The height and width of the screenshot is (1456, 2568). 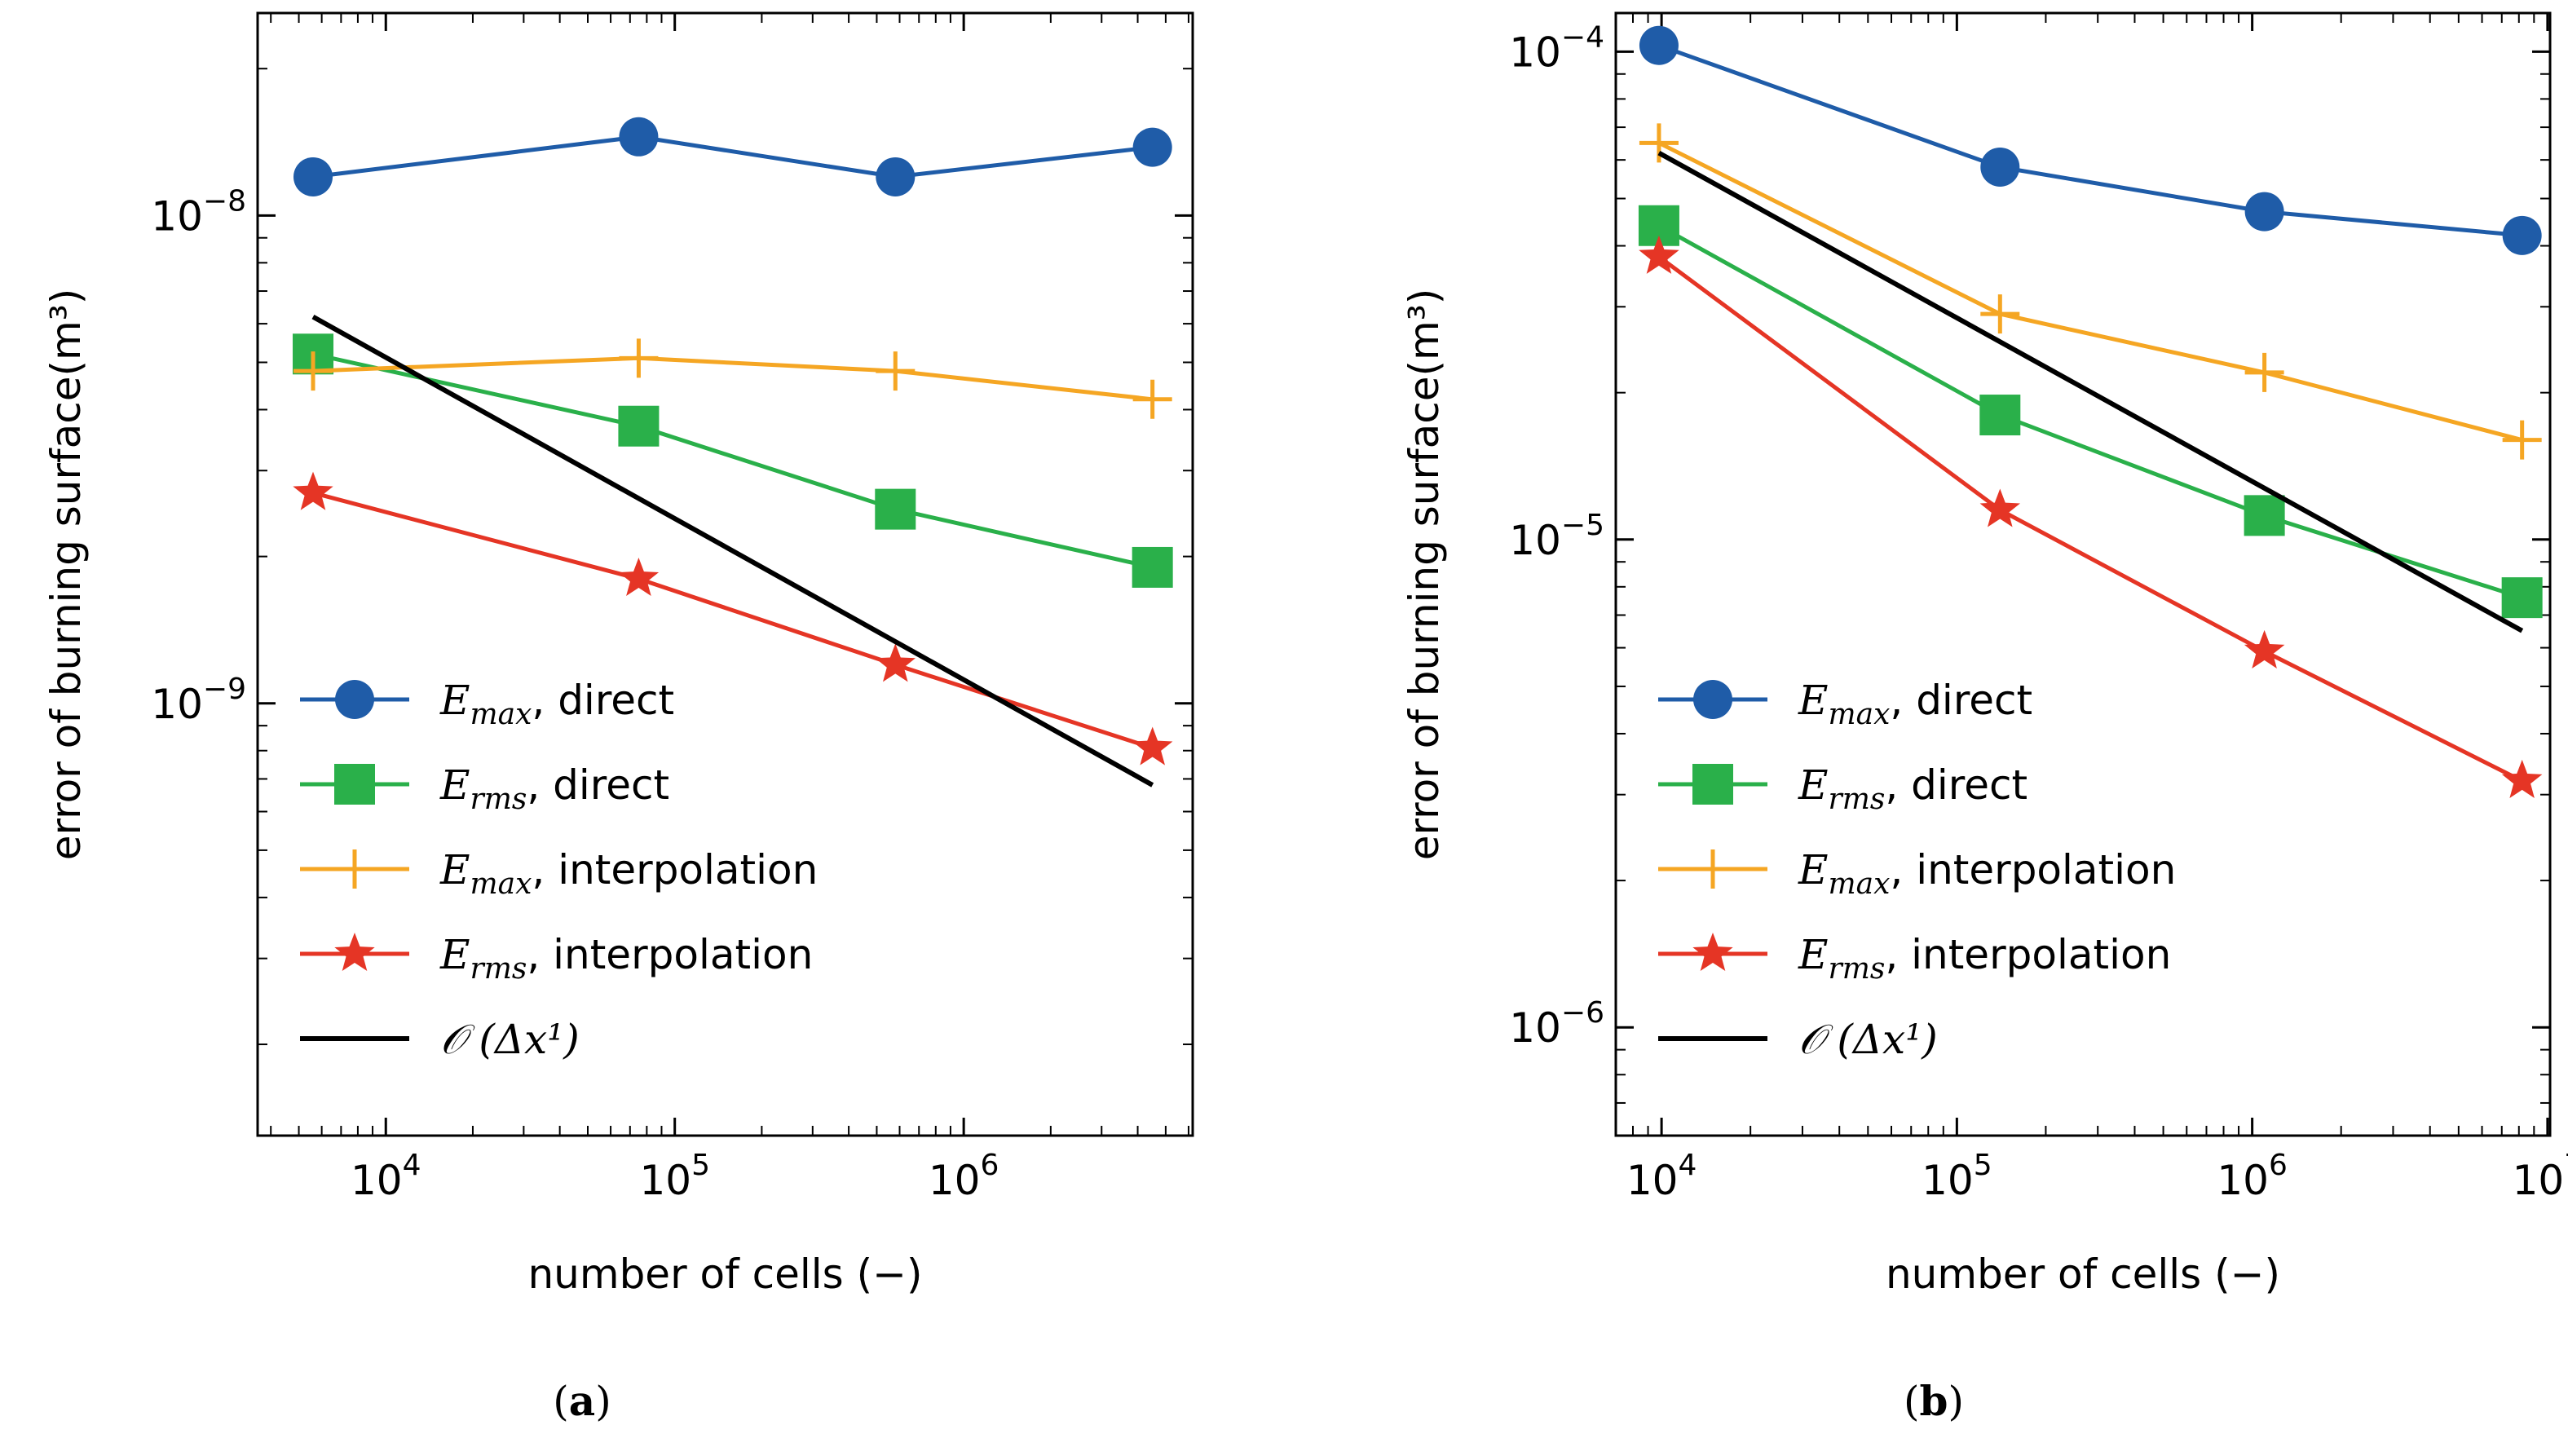 What do you see at coordinates (1712, 785) in the screenshot?
I see `panel-b-series-1-point-legend` at bounding box center [1712, 785].